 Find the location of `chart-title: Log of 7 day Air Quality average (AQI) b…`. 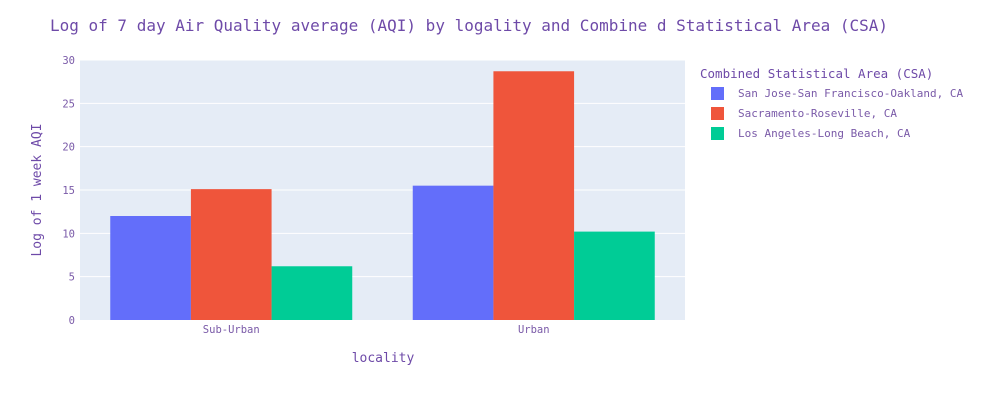

chart-title: Log of 7 day Air Quality average (AQI) b… is located at coordinates (469, 25).